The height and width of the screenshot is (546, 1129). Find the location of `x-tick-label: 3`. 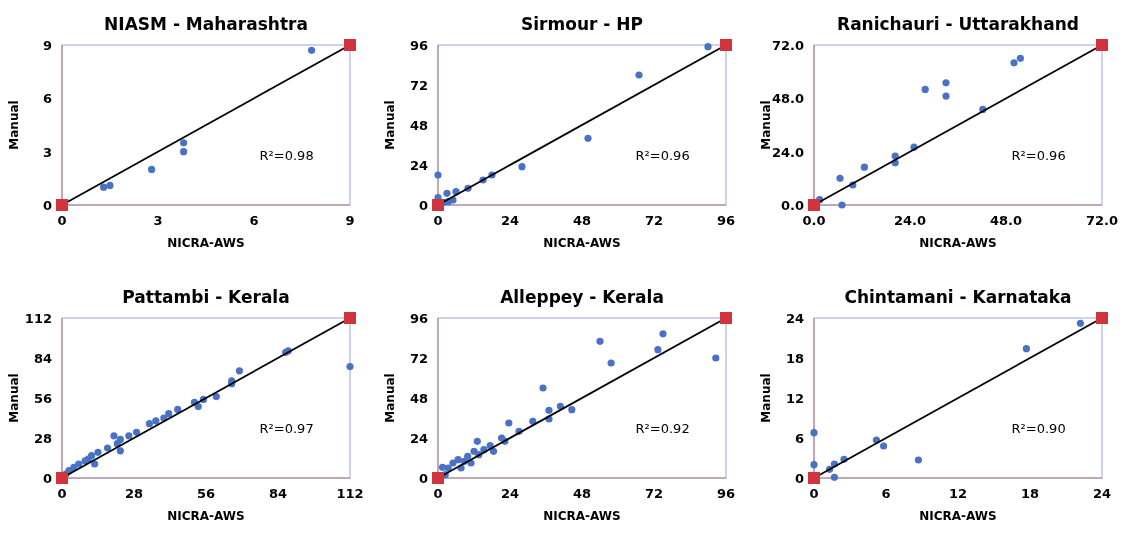

x-tick-label: 3 is located at coordinates (158, 220).